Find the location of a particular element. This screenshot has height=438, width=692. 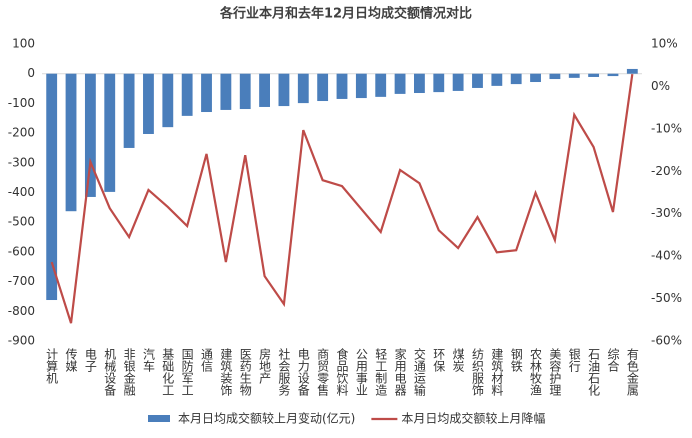

legend-swatch is located at coordinates (159, 418).